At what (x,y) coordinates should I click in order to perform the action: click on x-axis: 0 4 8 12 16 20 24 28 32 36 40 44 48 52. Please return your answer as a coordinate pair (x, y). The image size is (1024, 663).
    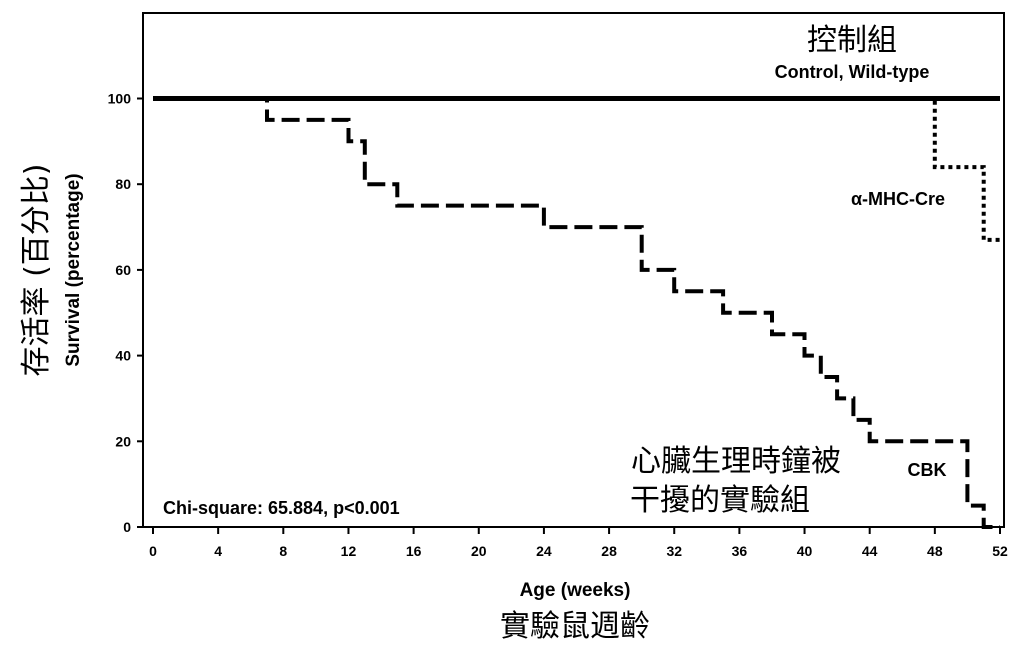
    Looking at the image, I should click on (578, 543).